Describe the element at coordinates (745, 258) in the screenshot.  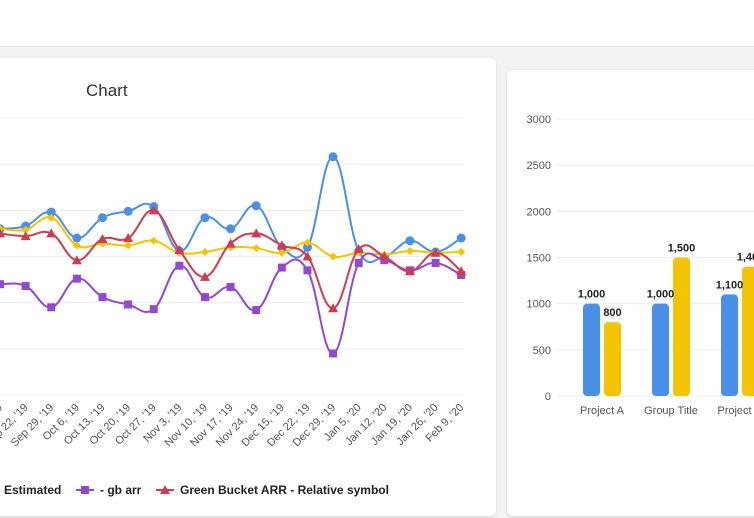
I see `data-label: 1,400` at that location.